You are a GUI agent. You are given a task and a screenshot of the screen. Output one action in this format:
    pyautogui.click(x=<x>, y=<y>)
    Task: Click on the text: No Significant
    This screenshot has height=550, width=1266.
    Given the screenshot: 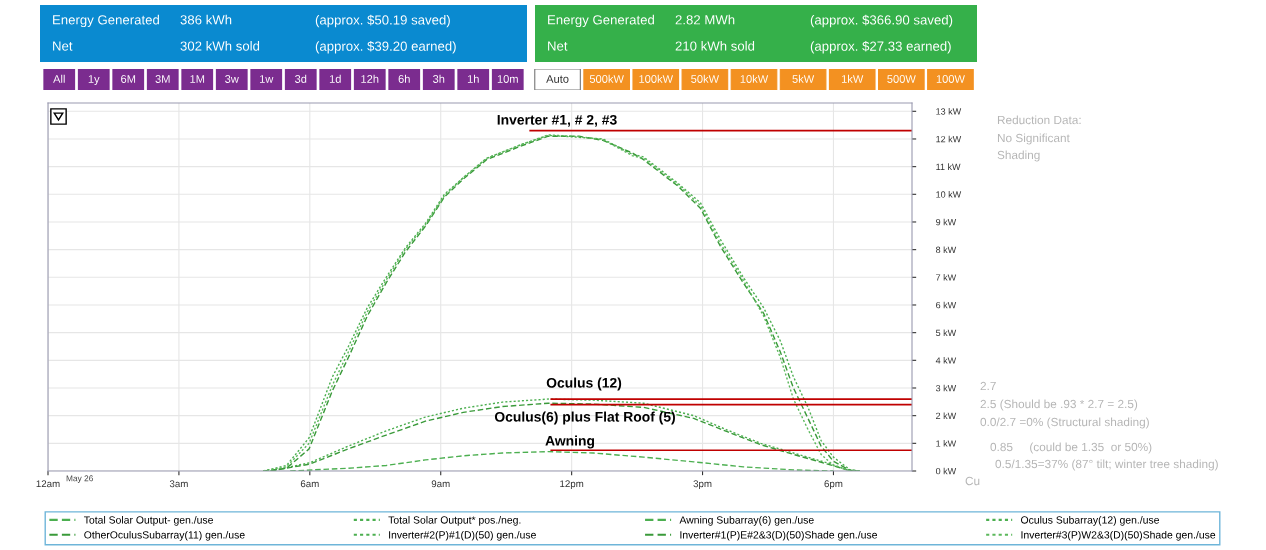 What is the action you would take?
    pyautogui.click(x=1033, y=139)
    